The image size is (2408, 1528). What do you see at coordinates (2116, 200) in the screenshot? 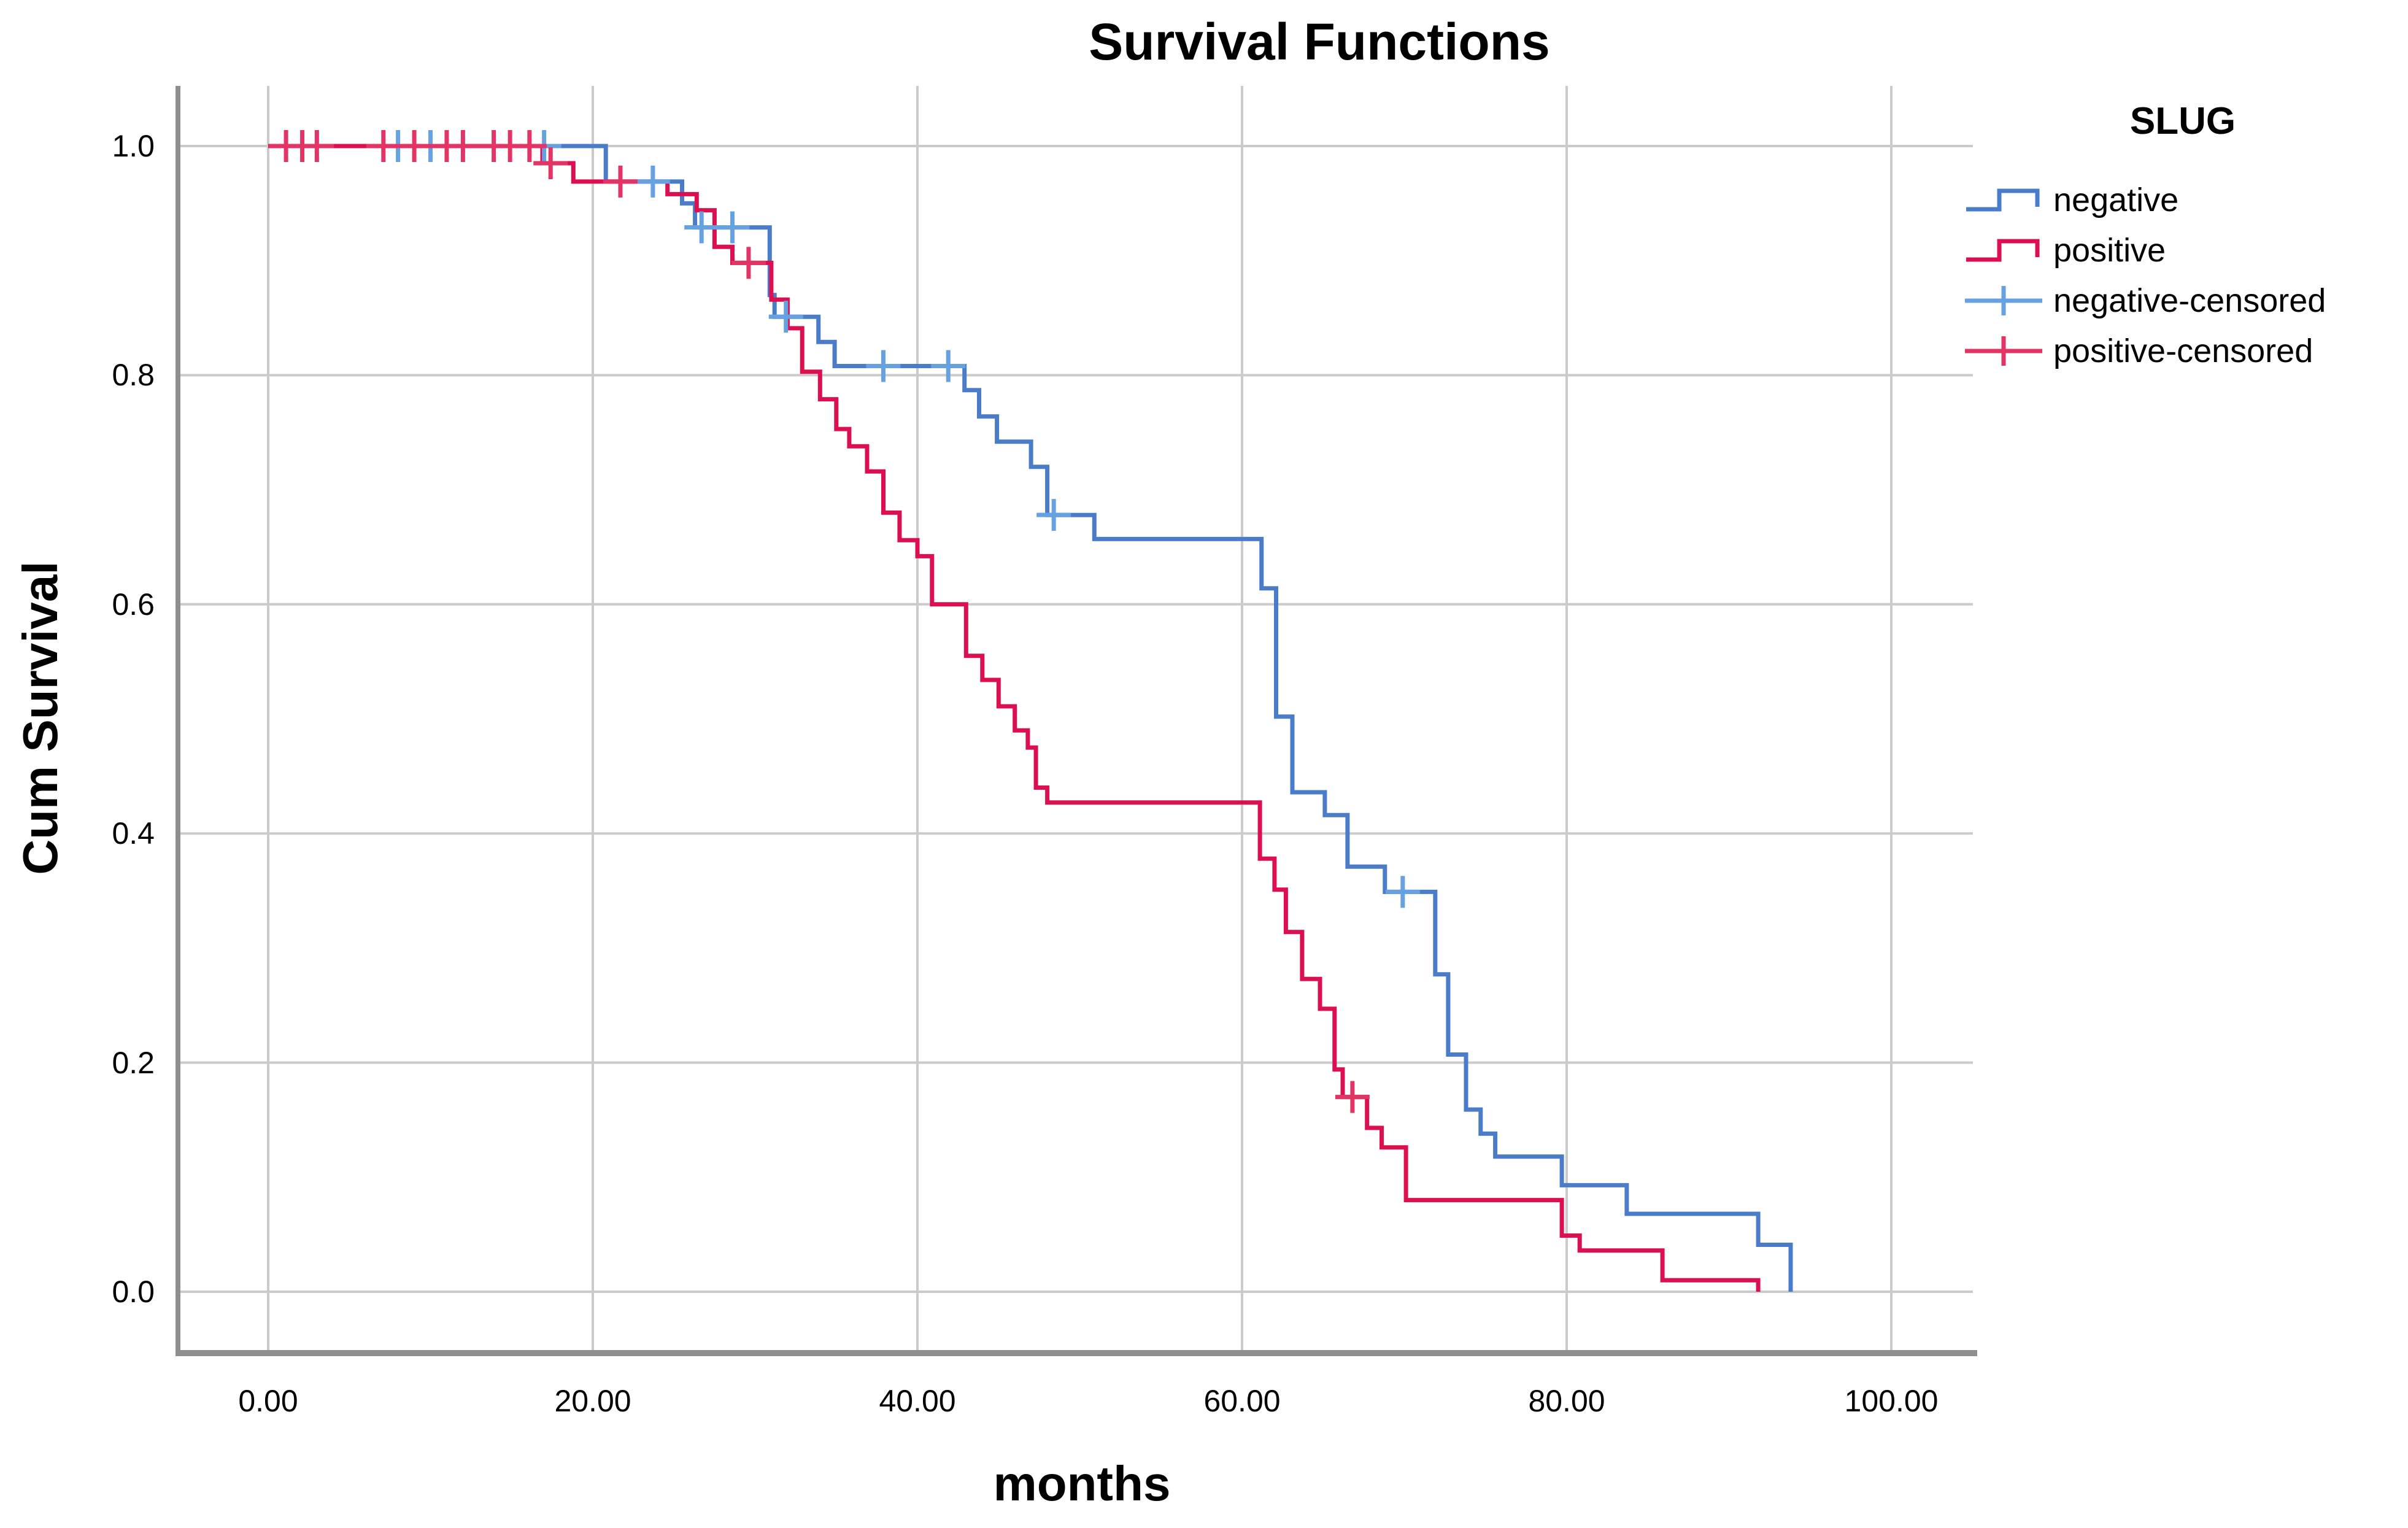
I see `legend-item-label: negative` at bounding box center [2116, 200].